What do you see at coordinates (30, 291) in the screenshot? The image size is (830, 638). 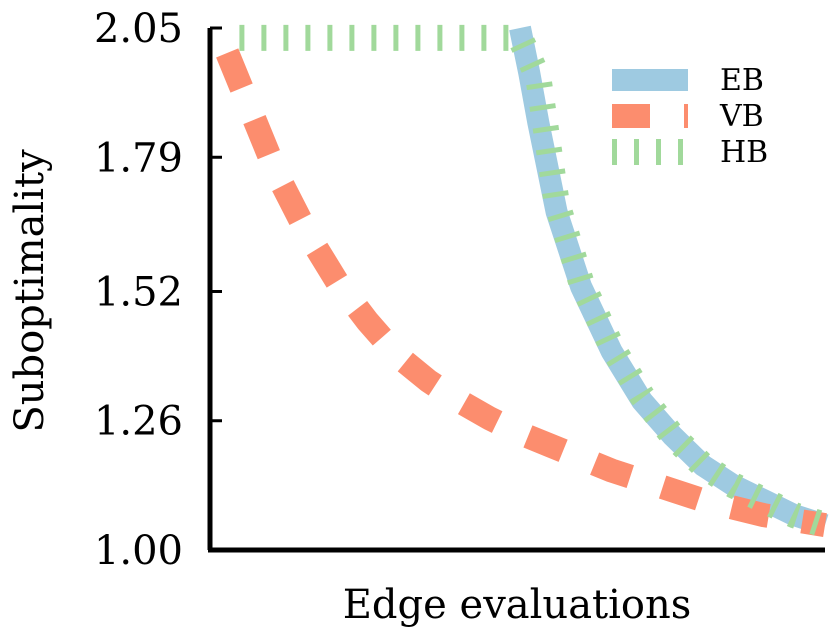 I see `y-axis-title: Suboptimality` at bounding box center [30, 291].